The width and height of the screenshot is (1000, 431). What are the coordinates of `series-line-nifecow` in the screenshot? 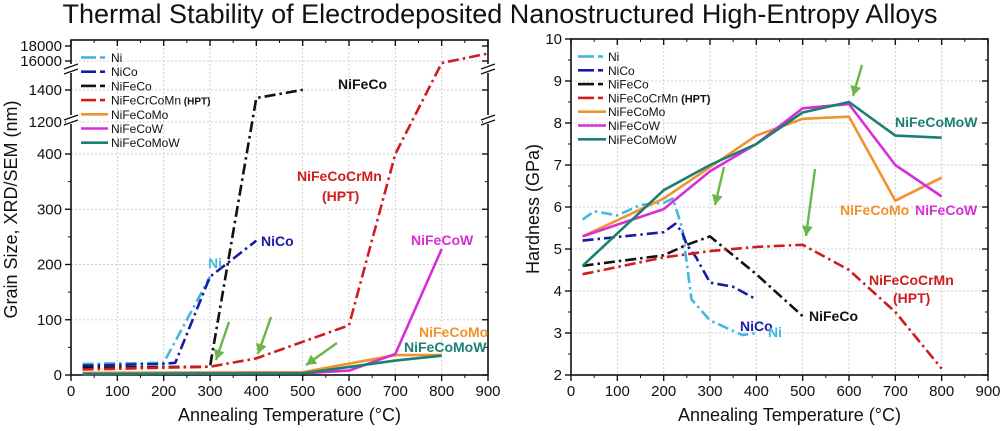 It's located at (762, 170).